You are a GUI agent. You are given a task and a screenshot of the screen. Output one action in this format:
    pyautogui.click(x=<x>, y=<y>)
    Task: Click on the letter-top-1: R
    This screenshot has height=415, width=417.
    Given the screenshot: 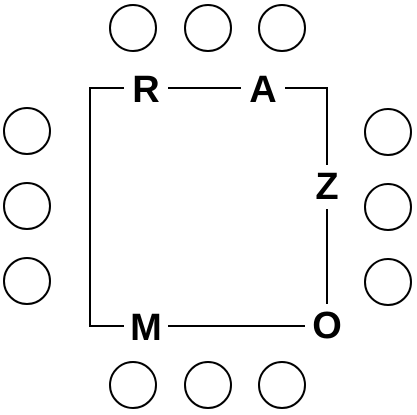 What is the action you would take?
    pyautogui.click(x=146, y=90)
    